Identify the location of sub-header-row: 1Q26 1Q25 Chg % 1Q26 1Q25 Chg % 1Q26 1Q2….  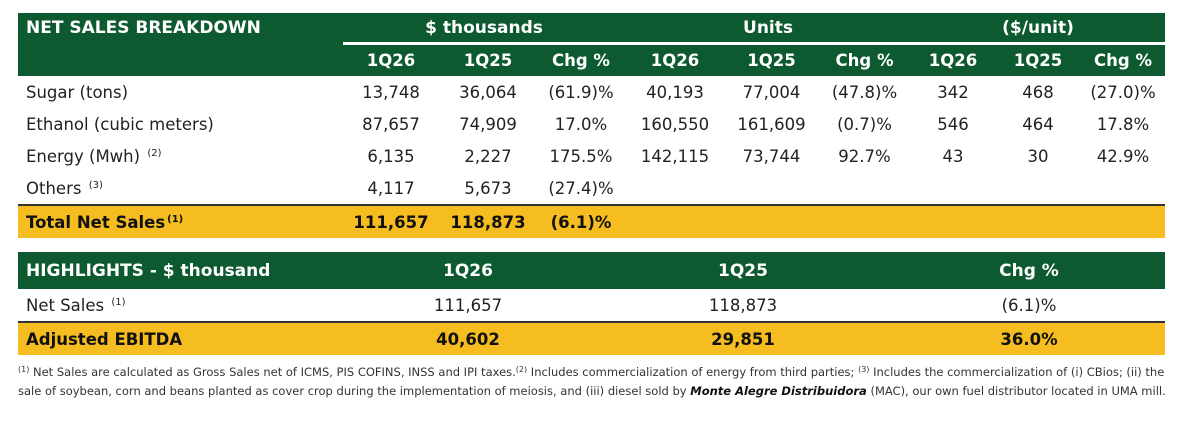
(592, 59).